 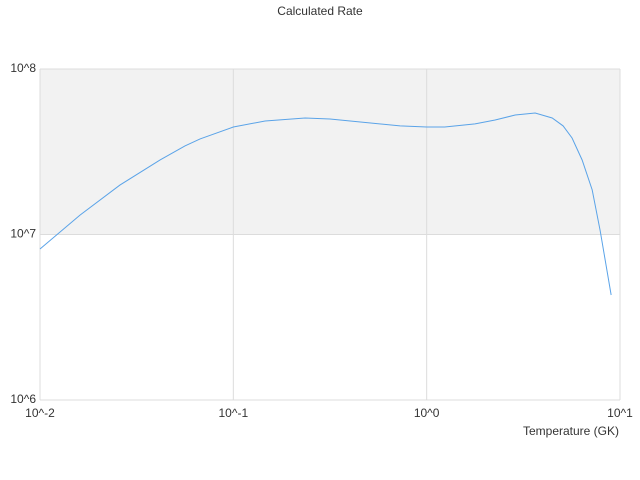 What do you see at coordinates (23, 399) in the screenshot?
I see `y-tick-label: 10^6` at bounding box center [23, 399].